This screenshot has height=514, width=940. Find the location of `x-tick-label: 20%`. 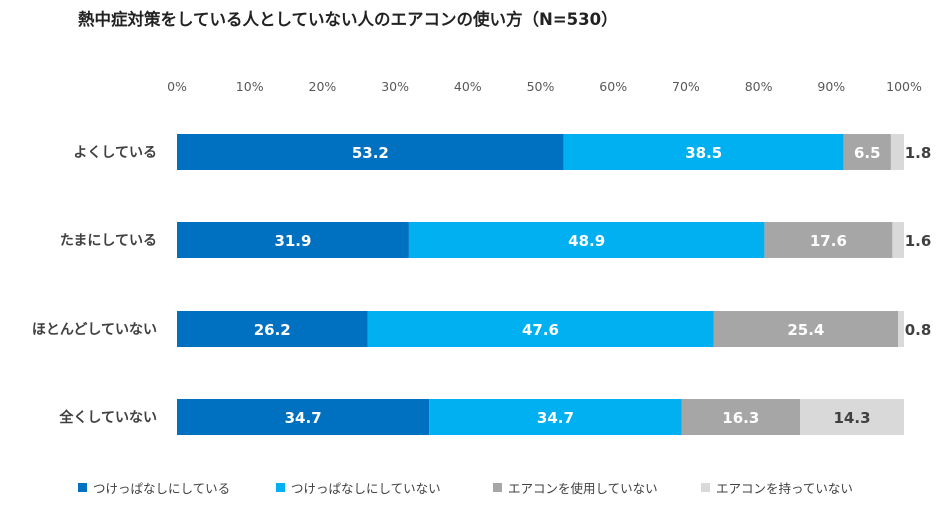

x-tick-label: 20% is located at coordinates (323, 86).